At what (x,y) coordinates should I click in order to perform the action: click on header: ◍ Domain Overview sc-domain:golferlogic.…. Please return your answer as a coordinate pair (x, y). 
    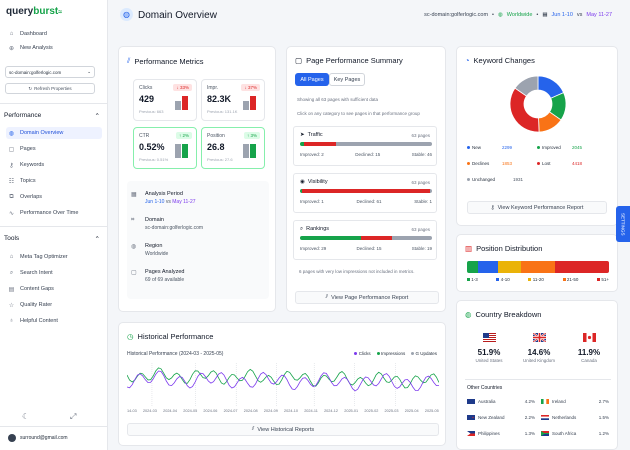
    Looking at the image, I should click on (369, 16).